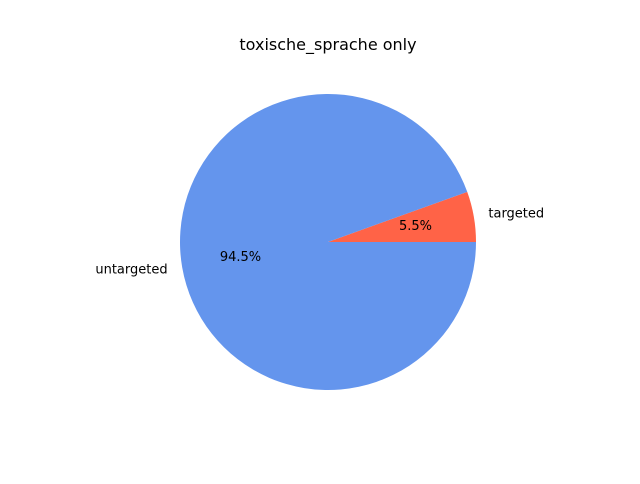 The image size is (640, 484). I want to click on chart-title: toxische_sprache only, so click(327, 45).